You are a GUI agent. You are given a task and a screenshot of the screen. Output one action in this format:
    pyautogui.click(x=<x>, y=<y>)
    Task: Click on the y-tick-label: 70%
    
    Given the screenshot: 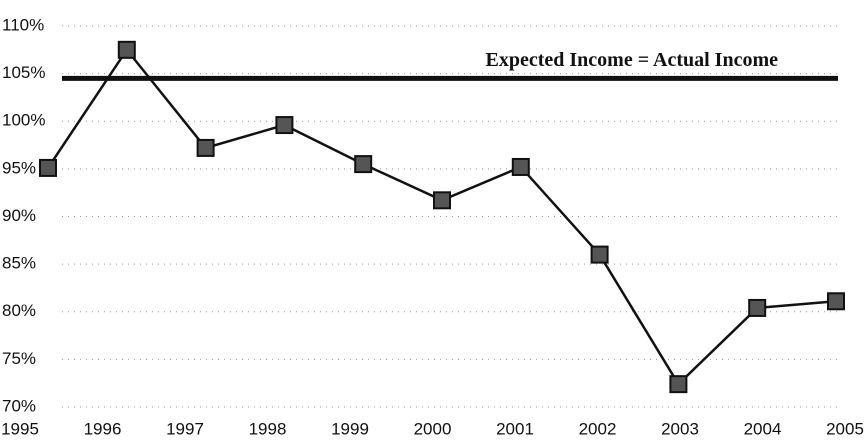 What is the action you would take?
    pyautogui.click(x=19, y=405)
    